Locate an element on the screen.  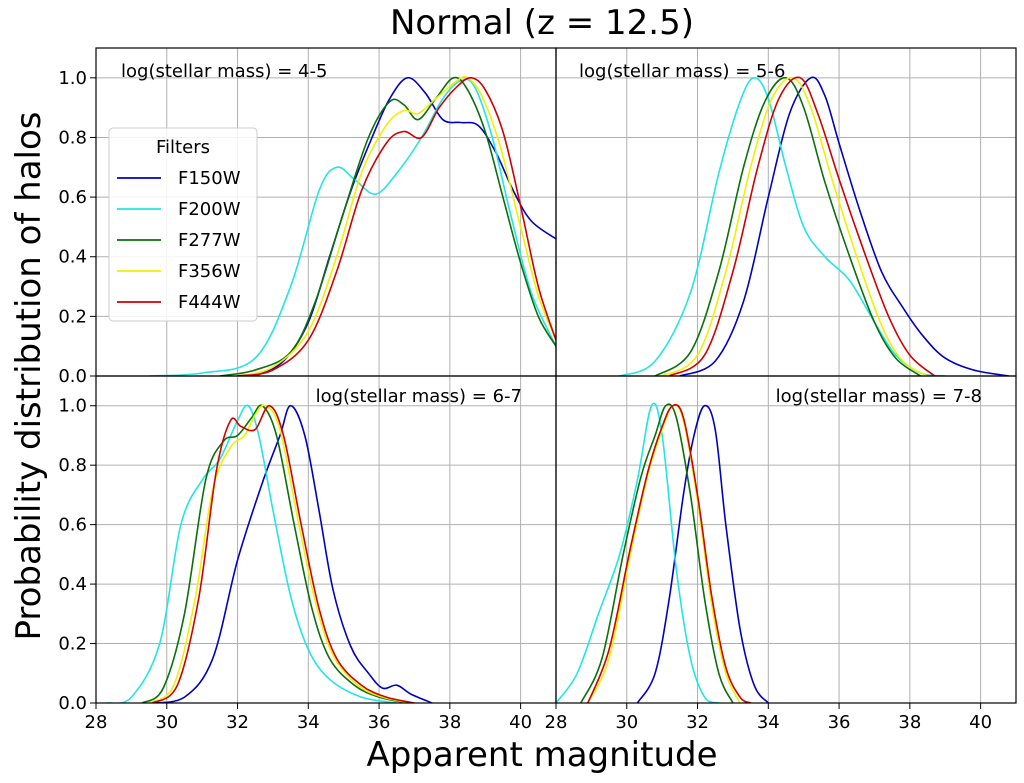
chart-title: Normal (z = 12.5) is located at coordinates (542, 23).